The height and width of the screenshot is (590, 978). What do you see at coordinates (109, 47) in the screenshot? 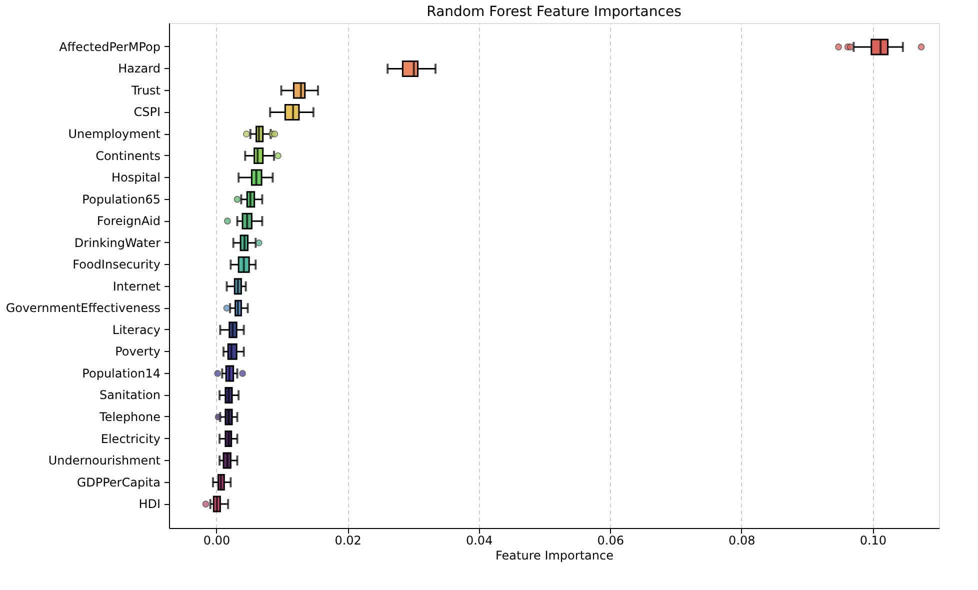
I see `y-tick-label: AffectedPerMPop` at bounding box center [109, 47].